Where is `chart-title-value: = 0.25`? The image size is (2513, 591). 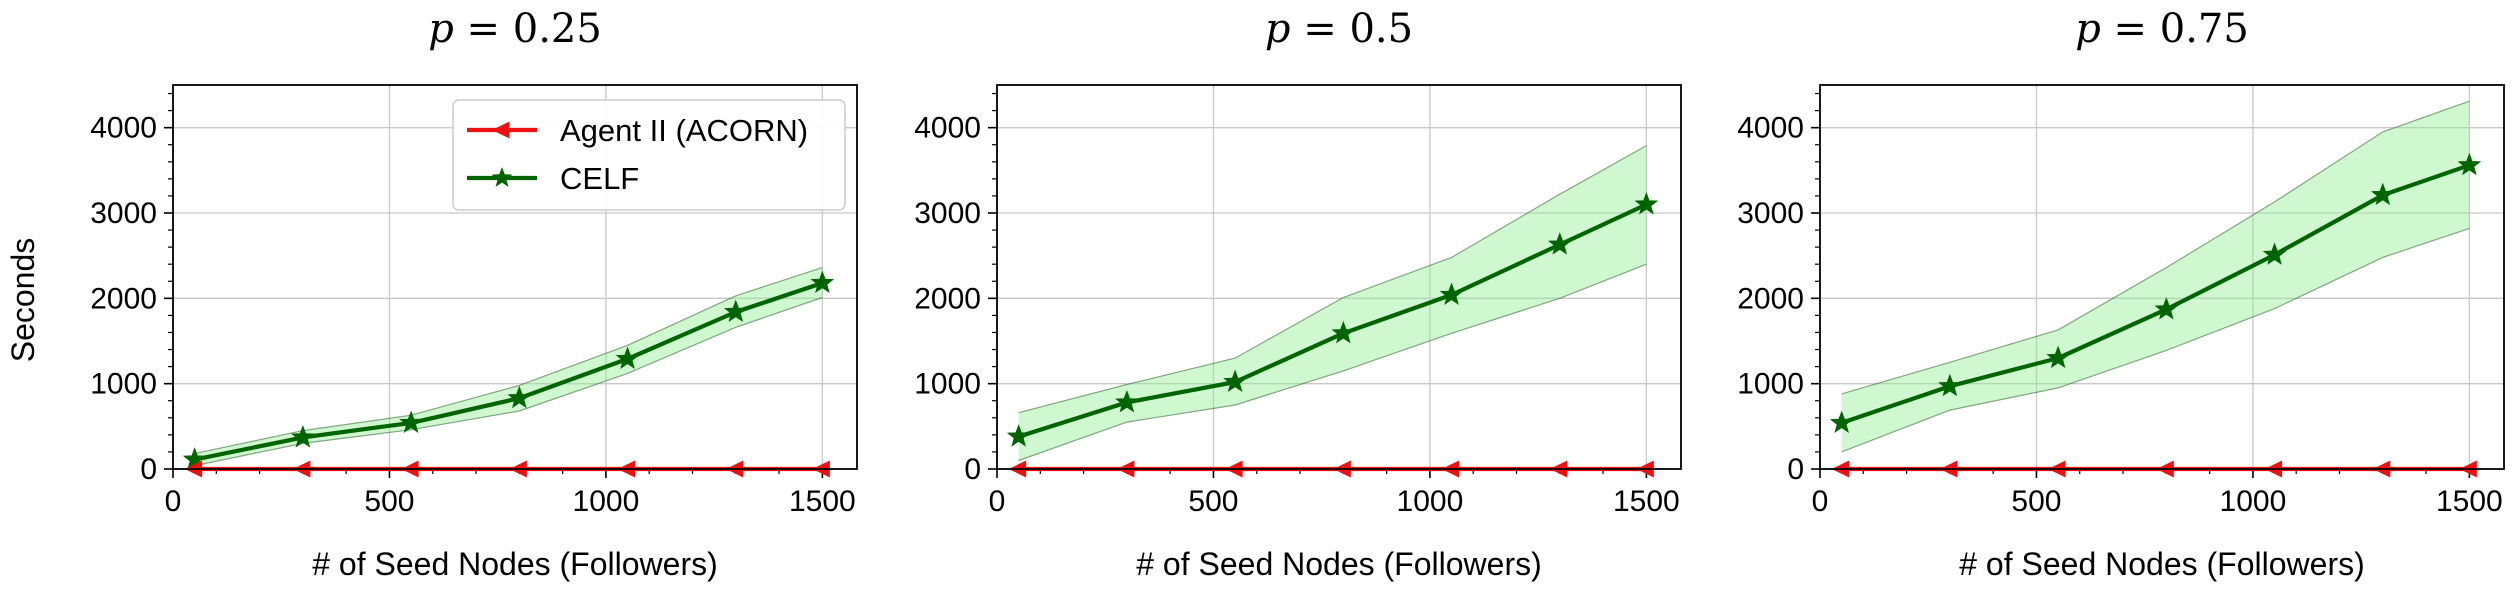 chart-title-value: = 0.25 is located at coordinates (528, 29).